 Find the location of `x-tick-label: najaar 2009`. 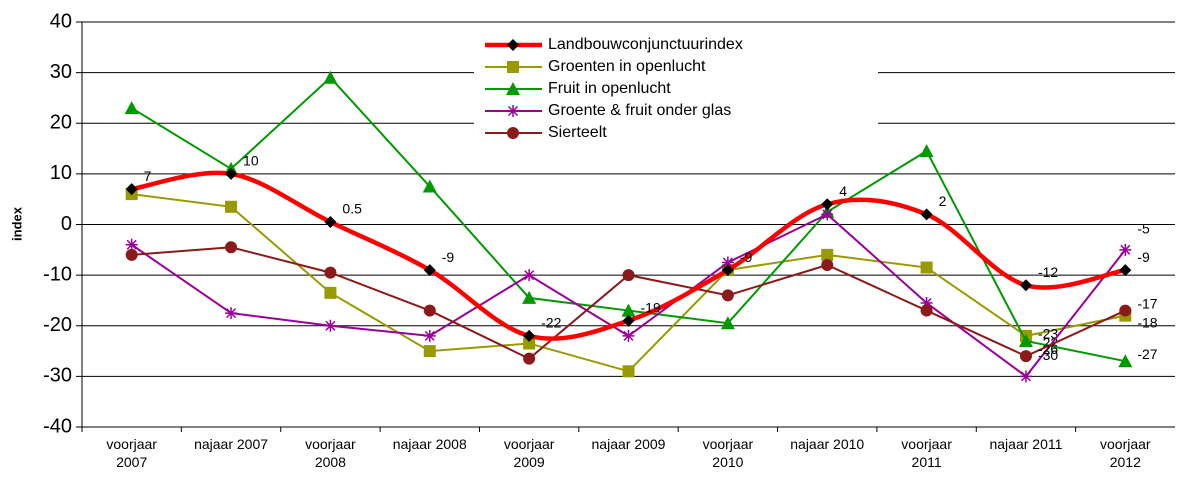

x-tick-label: najaar 2009 is located at coordinates (629, 444).